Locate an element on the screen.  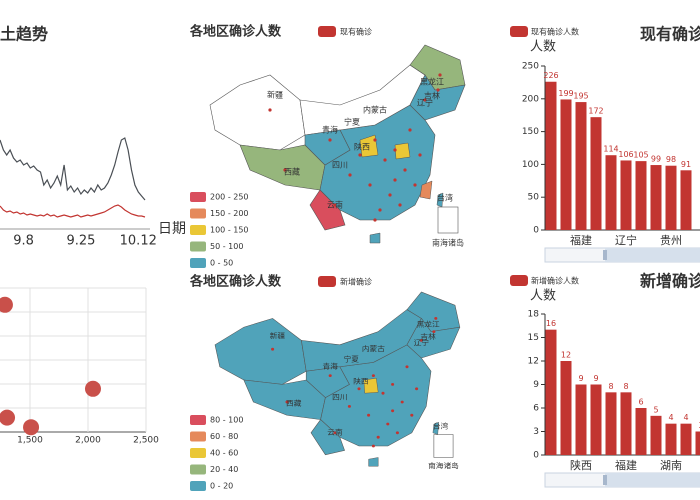
bar-value-label: 5 is located at coordinates (655, 409).